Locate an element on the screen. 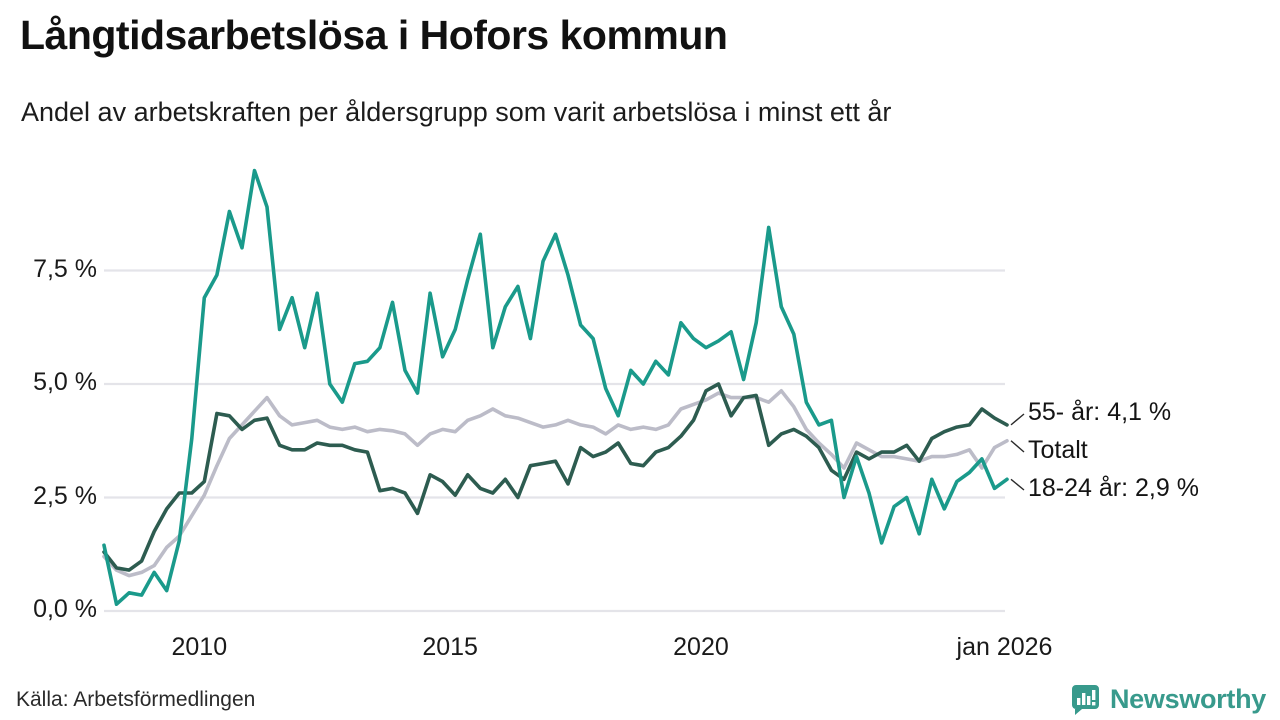 The width and height of the screenshot is (1280, 720). y-axis-tick-label: 7,5 % is located at coordinates (65, 268).